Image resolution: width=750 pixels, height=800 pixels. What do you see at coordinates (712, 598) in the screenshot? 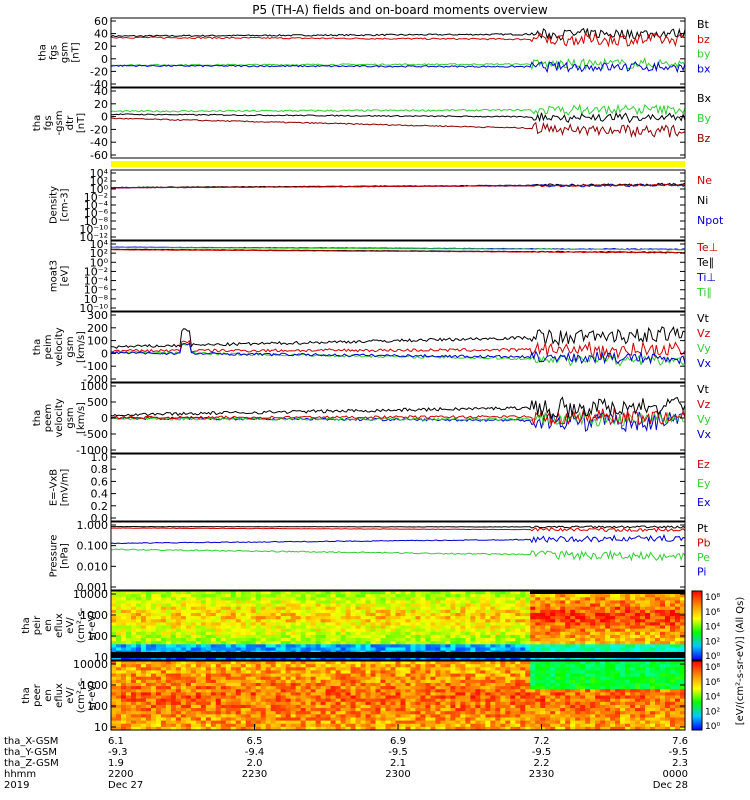
I see `colorbar-tick: 10⁸` at bounding box center [712, 598].